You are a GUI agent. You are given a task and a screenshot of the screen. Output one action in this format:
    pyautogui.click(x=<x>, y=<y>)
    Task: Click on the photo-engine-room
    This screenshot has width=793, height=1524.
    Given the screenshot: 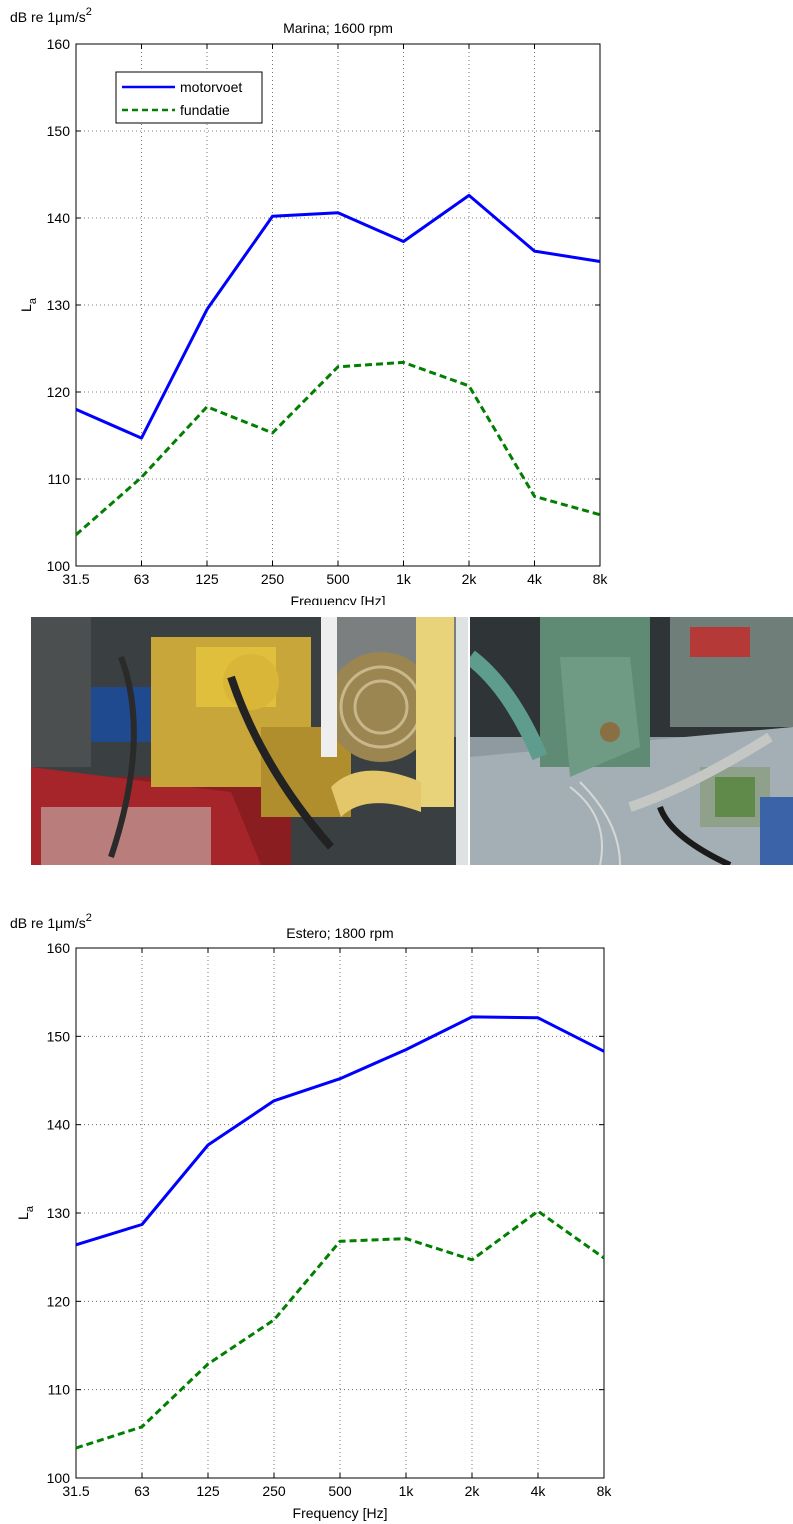 What is the action you would take?
    pyautogui.click(x=249, y=741)
    